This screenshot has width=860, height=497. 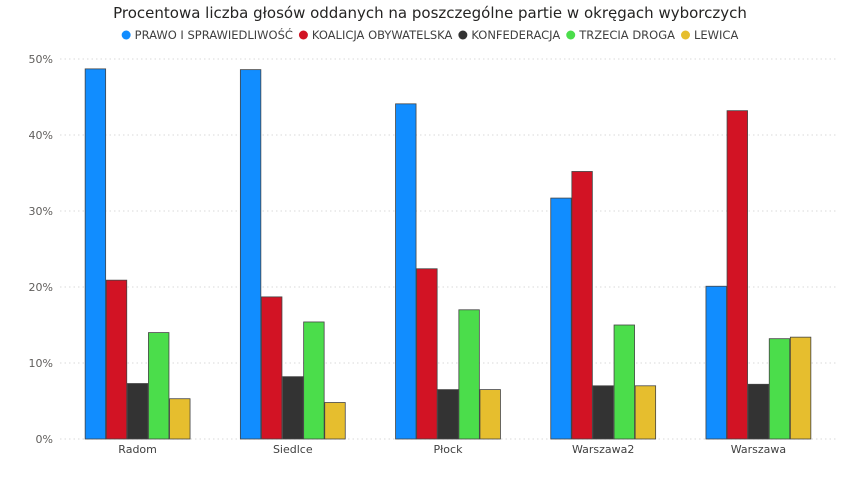 I want to click on x-axis: Radom Siedlce Płock Warszawa2 Warszawa, so click(x=452, y=449).